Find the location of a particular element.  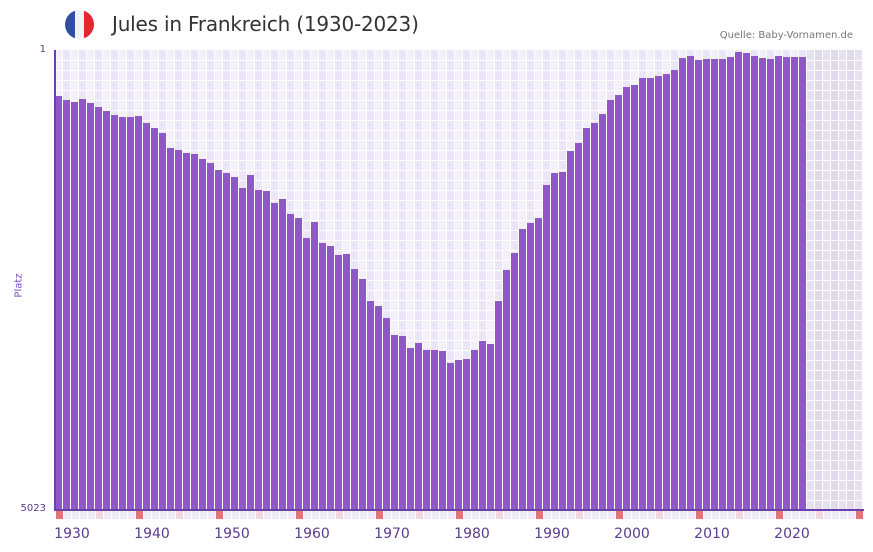

source-link: Quelle: Baby-Vornamen.de is located at coordinates (786, 35).